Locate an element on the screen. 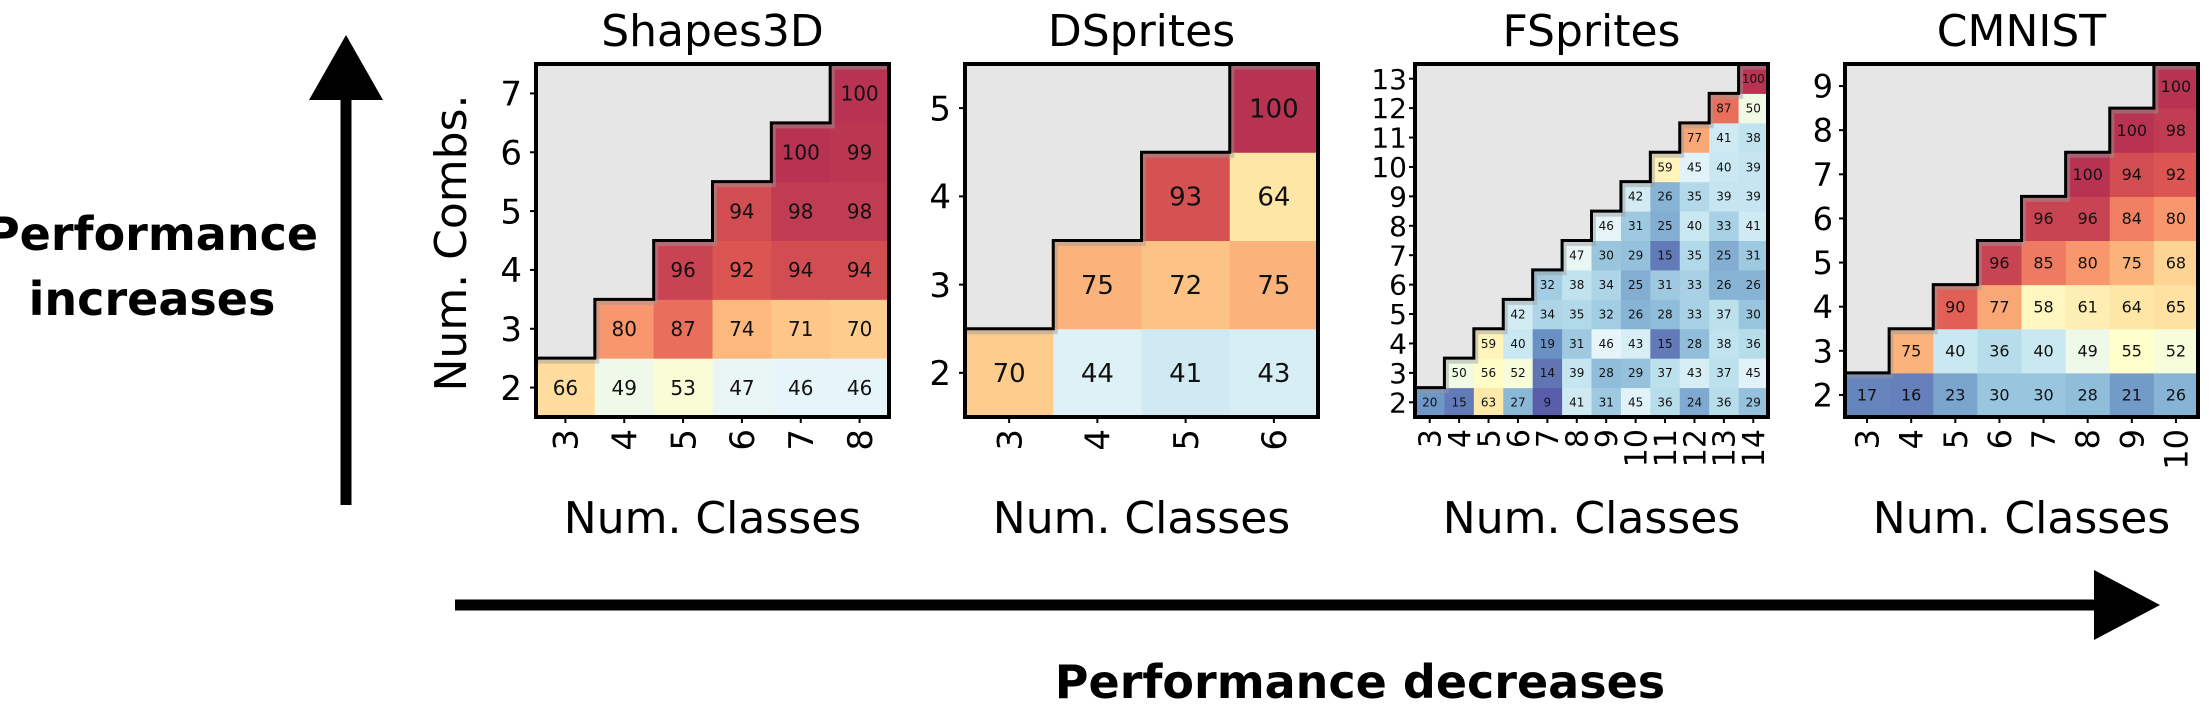 The width and height of the screenshot is (2209, 713). cell-value-label: 84 is located at coordinates (2132, 218).